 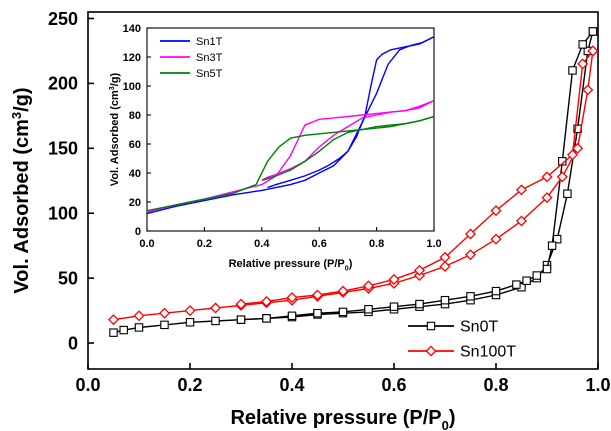 I want to click on legend: Sn0T Sn100T, so click(x=462, y=340).